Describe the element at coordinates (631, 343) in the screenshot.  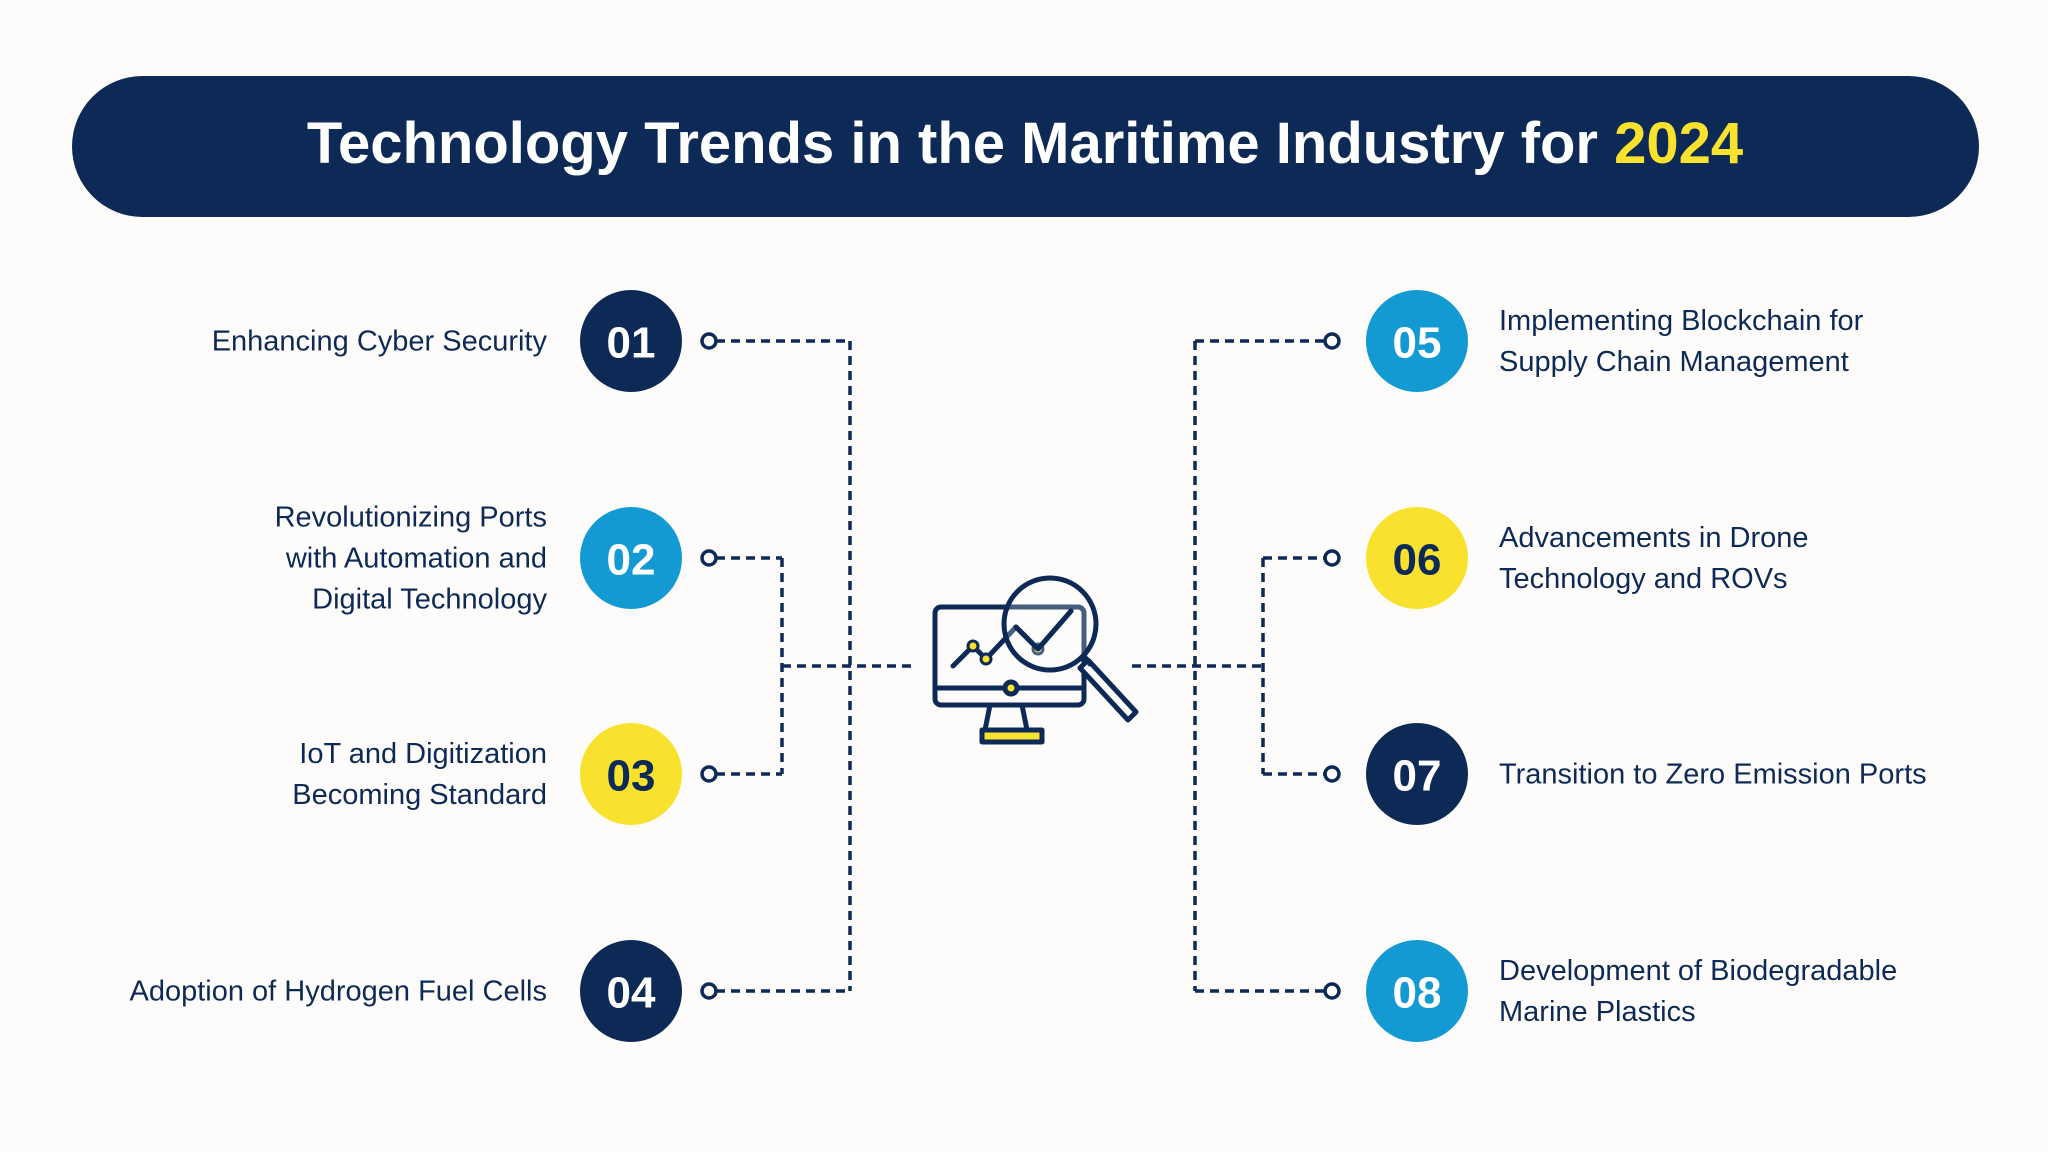
I see `item-number: 01` at that location.